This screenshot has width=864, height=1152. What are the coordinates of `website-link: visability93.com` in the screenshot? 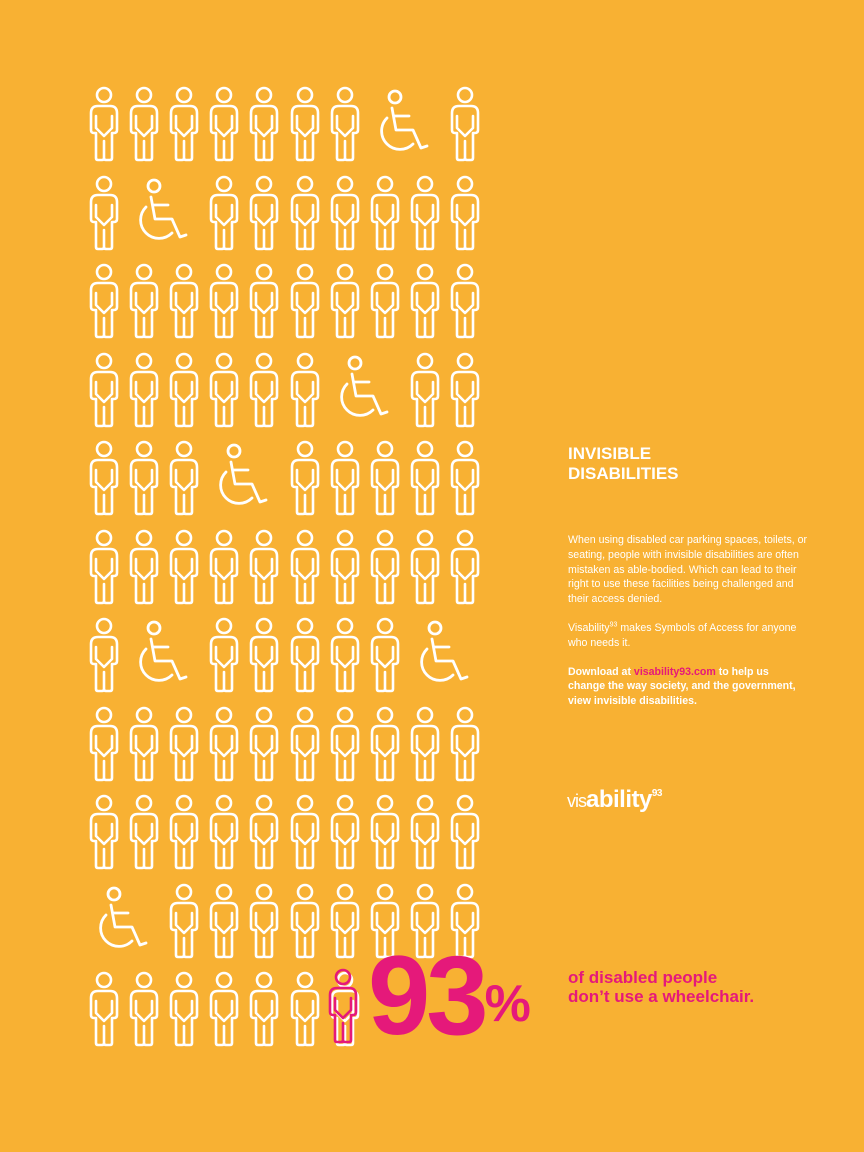 It's located at (674, 671).